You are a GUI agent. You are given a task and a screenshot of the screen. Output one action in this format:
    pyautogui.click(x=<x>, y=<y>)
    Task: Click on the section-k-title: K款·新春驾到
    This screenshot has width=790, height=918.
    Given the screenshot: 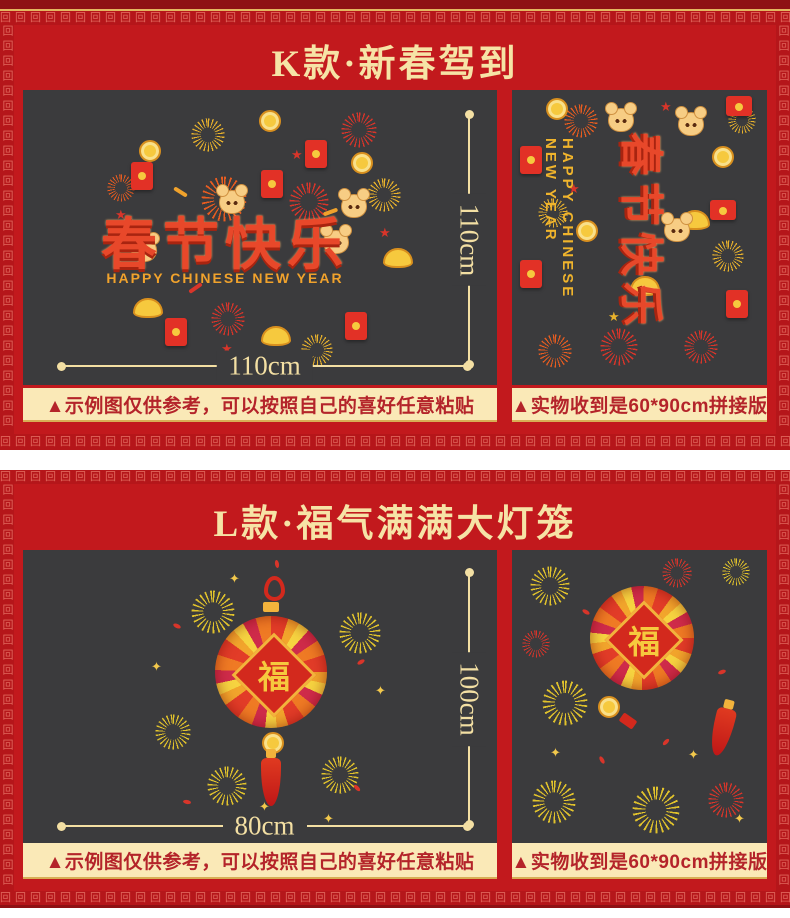 What is the action you would take?
    pyautogui.click(x=395, y=64)
    